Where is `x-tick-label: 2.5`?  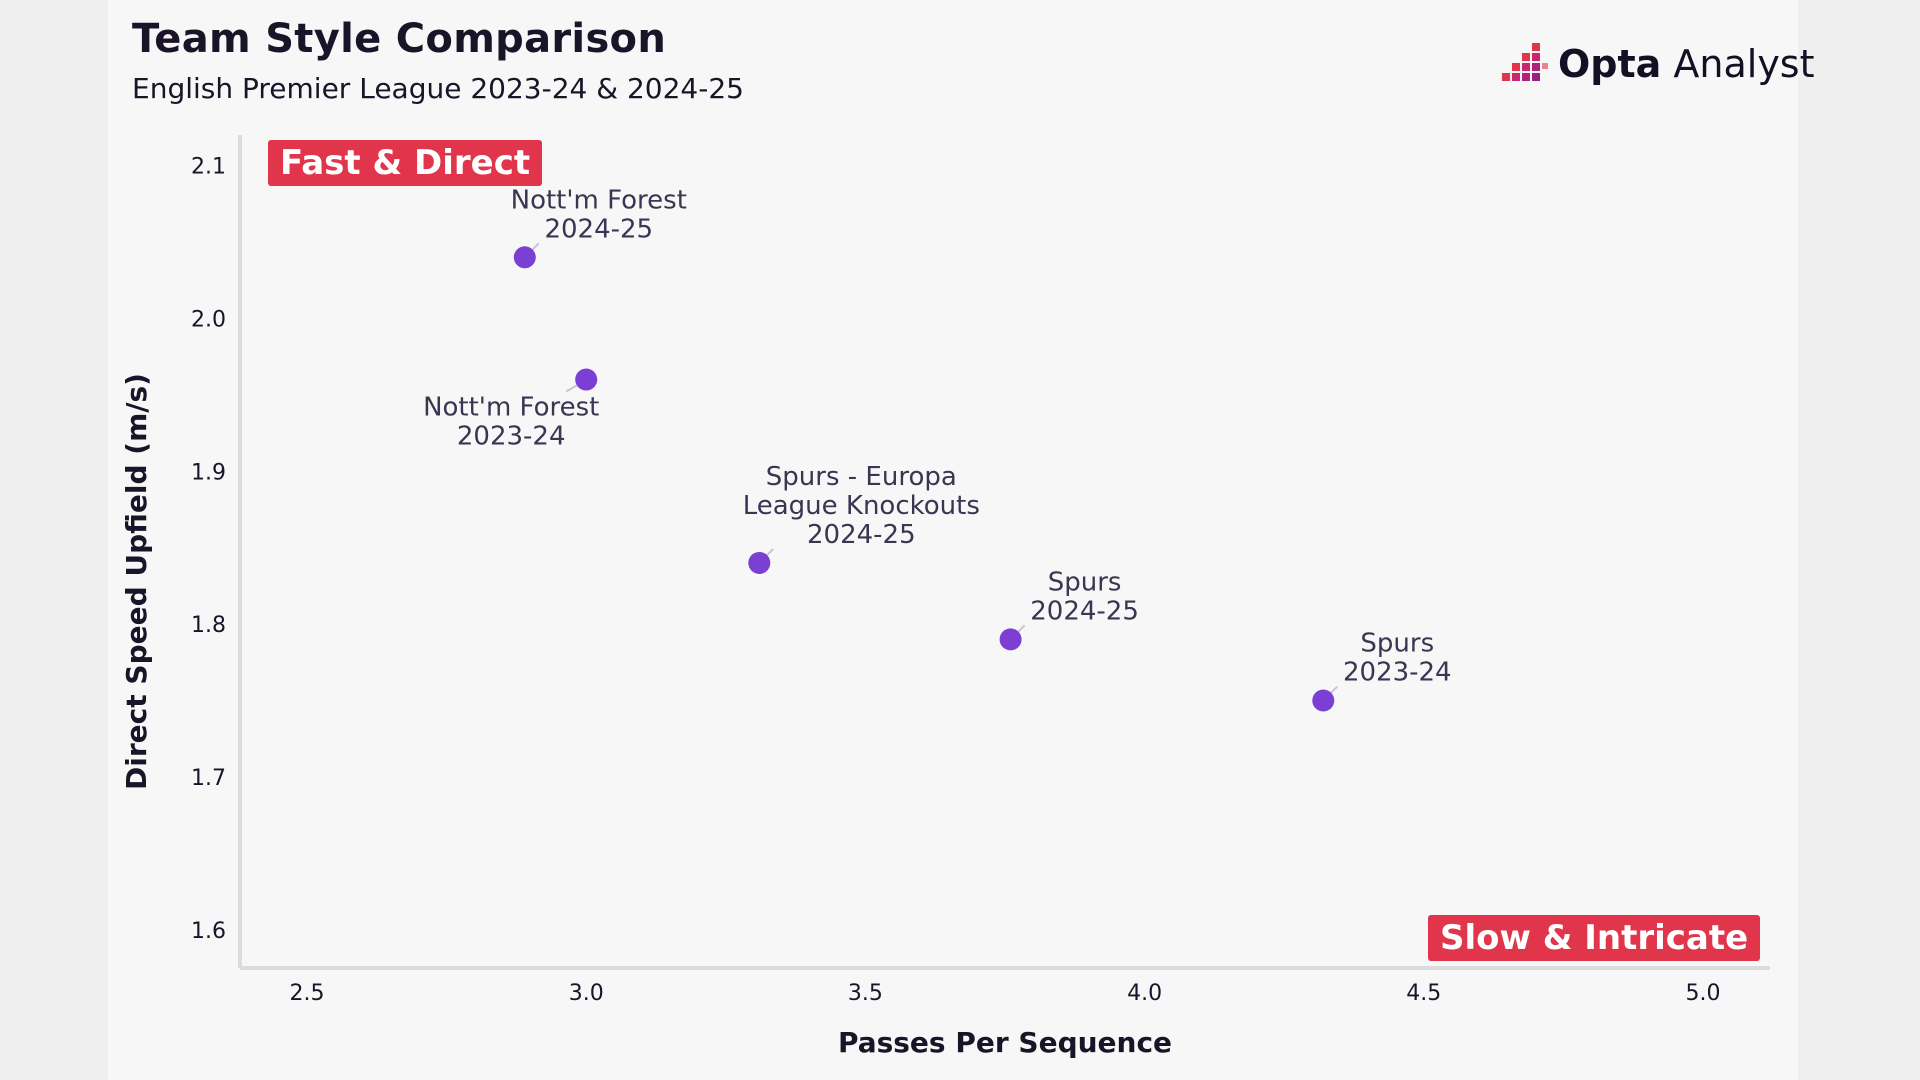
x-tick-label: 2.5 is located at coordinates (307, 993).